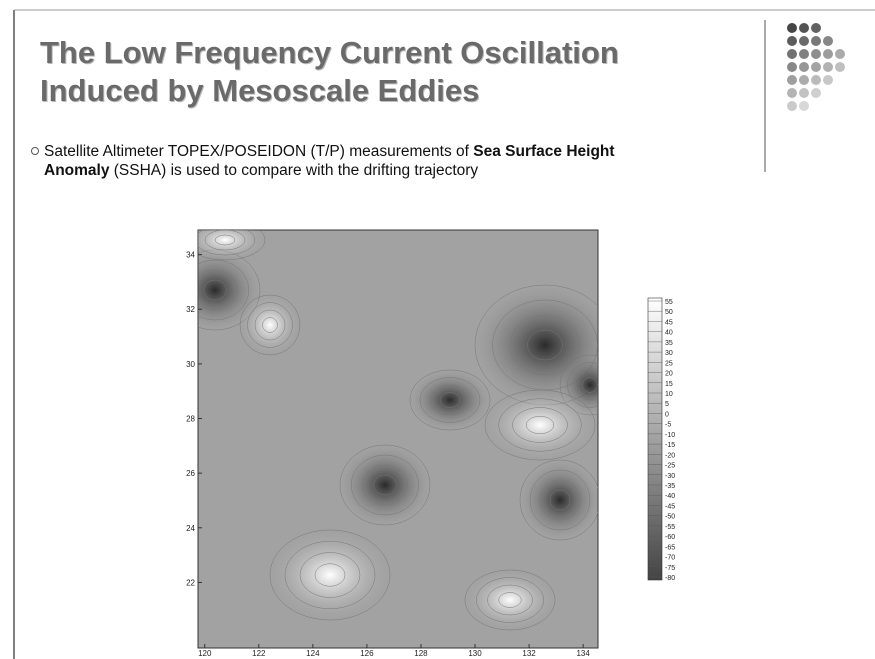 This screenshot has height=659, width=875. I want to click on colorbar-label: -70, so click(670, 558).